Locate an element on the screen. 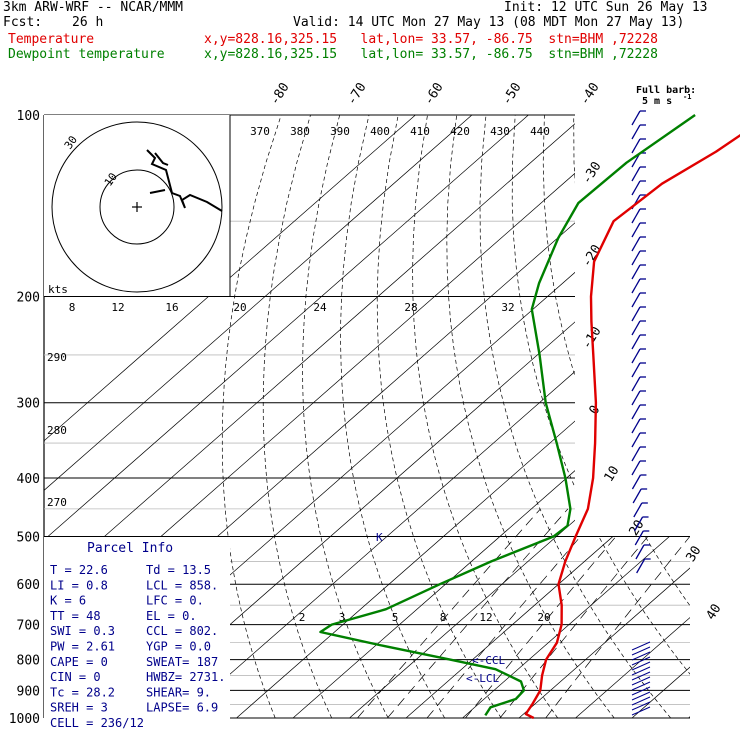  hodograph-speed-label: 16 is located at coordinates (171, 307).